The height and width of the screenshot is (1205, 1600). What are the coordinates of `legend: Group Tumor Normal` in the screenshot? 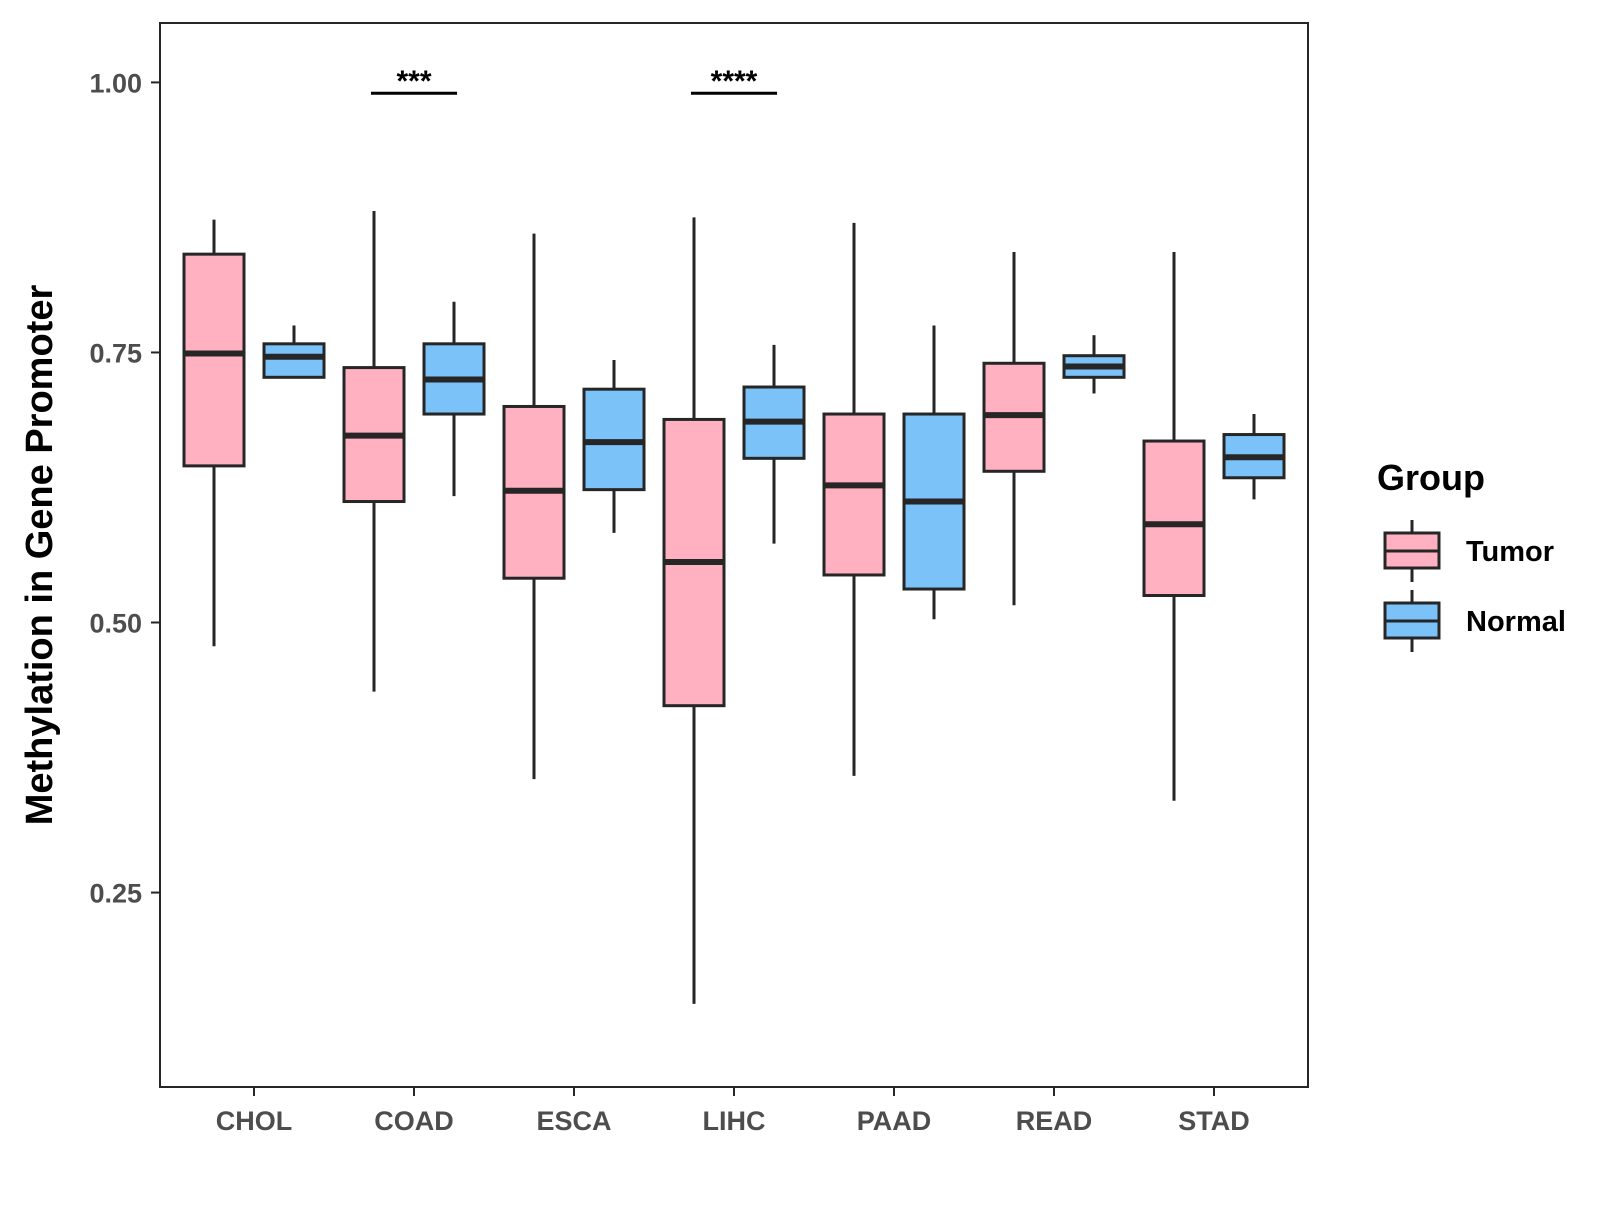 It's located at (1471, 554).